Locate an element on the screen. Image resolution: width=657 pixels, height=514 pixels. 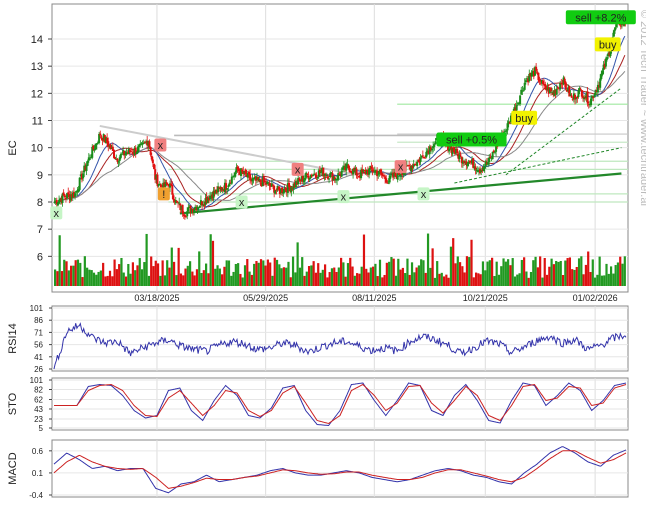
y-tick-label: 11 is located at coordinates (37, 122).